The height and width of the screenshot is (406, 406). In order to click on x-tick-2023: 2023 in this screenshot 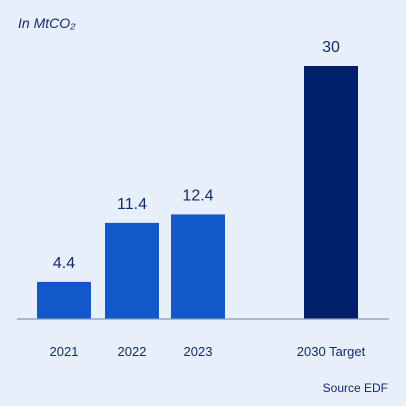, I will do `click(198, 351)`.